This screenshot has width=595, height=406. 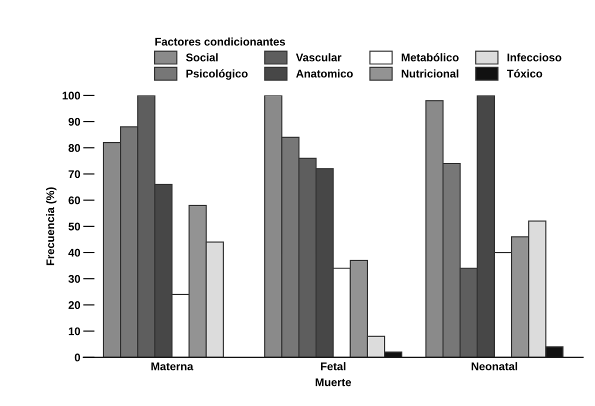 I want to click on legend-title: Factores condicionantes, so click(x=220, y=41).